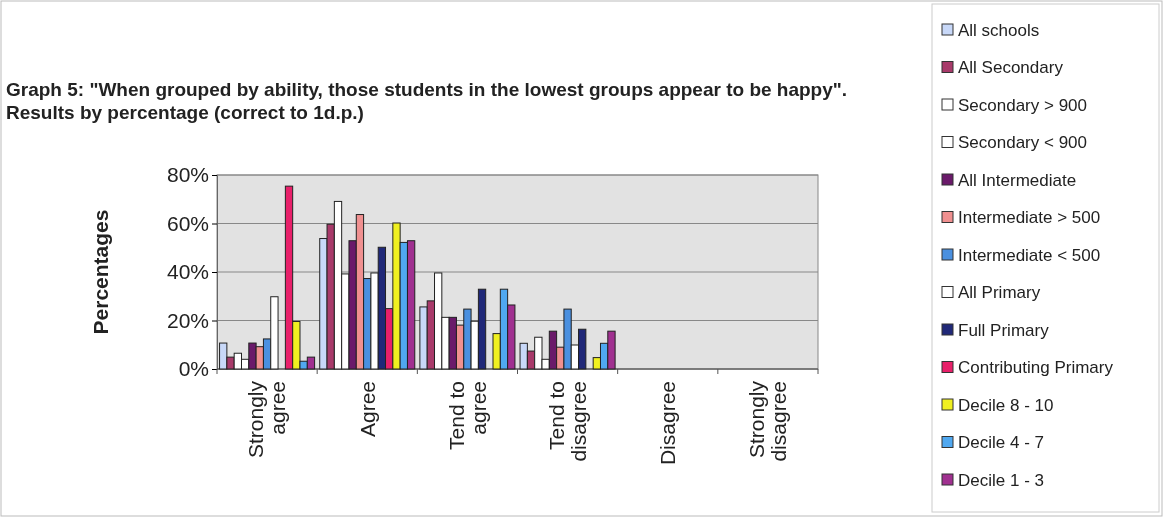 The height and width of the screenshot is (517, 1163). Describe the element at coordinates (267, 419) in the screenshot. I see `x-tick-label: Strongly agree` at that location.